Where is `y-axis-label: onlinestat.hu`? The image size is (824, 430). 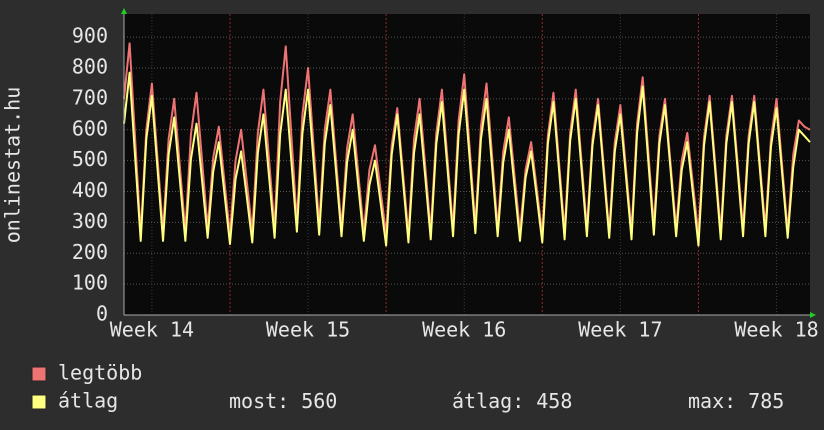 y-axis-label: onlinestat.hu is located at coordinates (13, 165).